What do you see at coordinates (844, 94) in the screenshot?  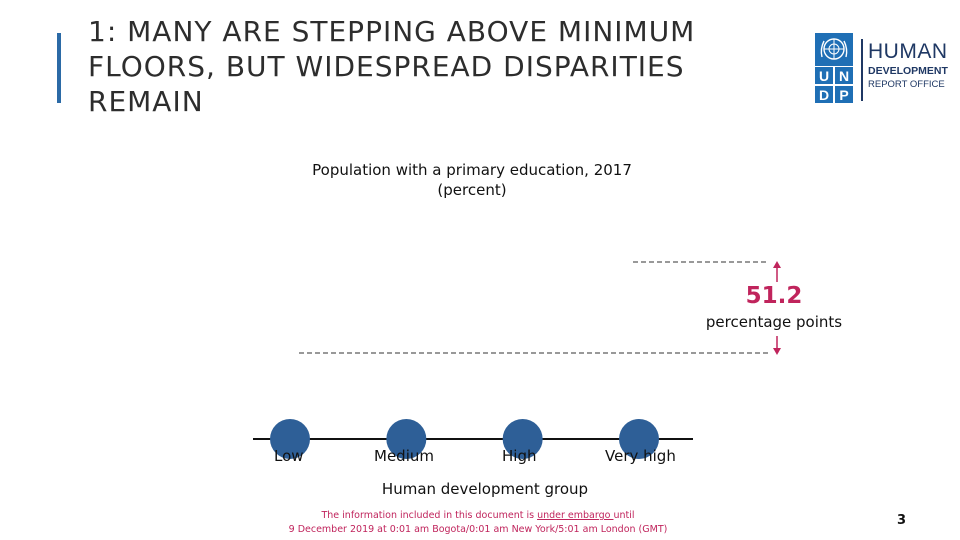 I see `undp-letter: P` at bounding box center [844, 94].